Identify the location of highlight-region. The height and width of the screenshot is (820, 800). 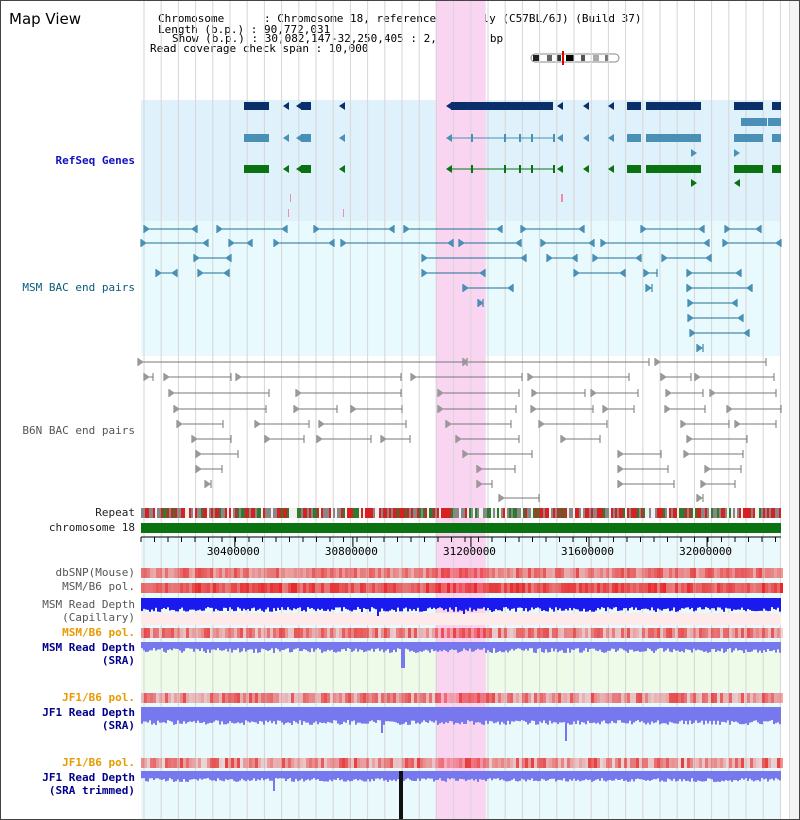
(460, 410).